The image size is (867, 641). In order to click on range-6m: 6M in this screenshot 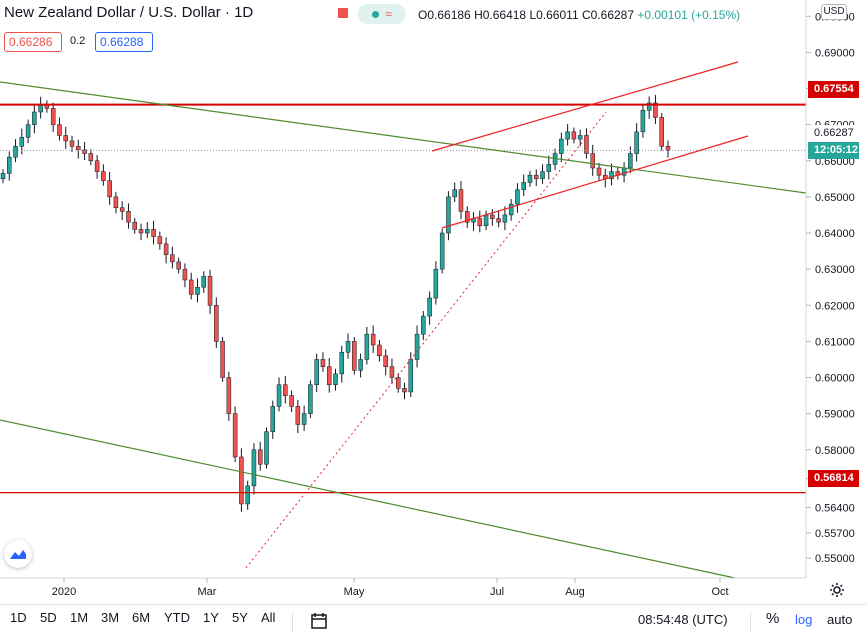, I will do `click(141, 617)`.